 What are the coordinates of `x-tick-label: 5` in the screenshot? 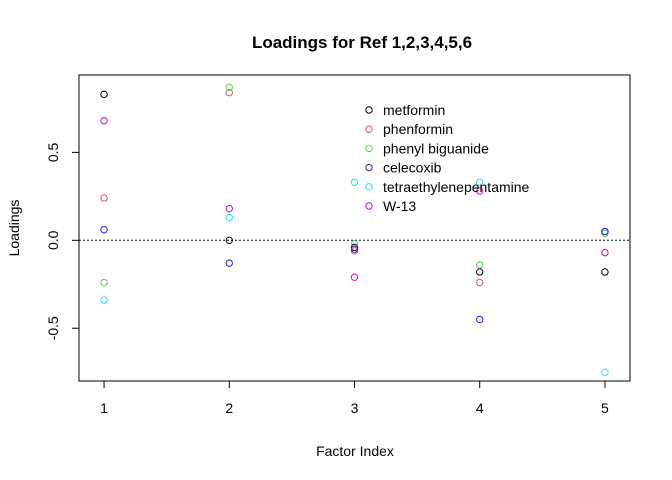 It's located at (605, 408).